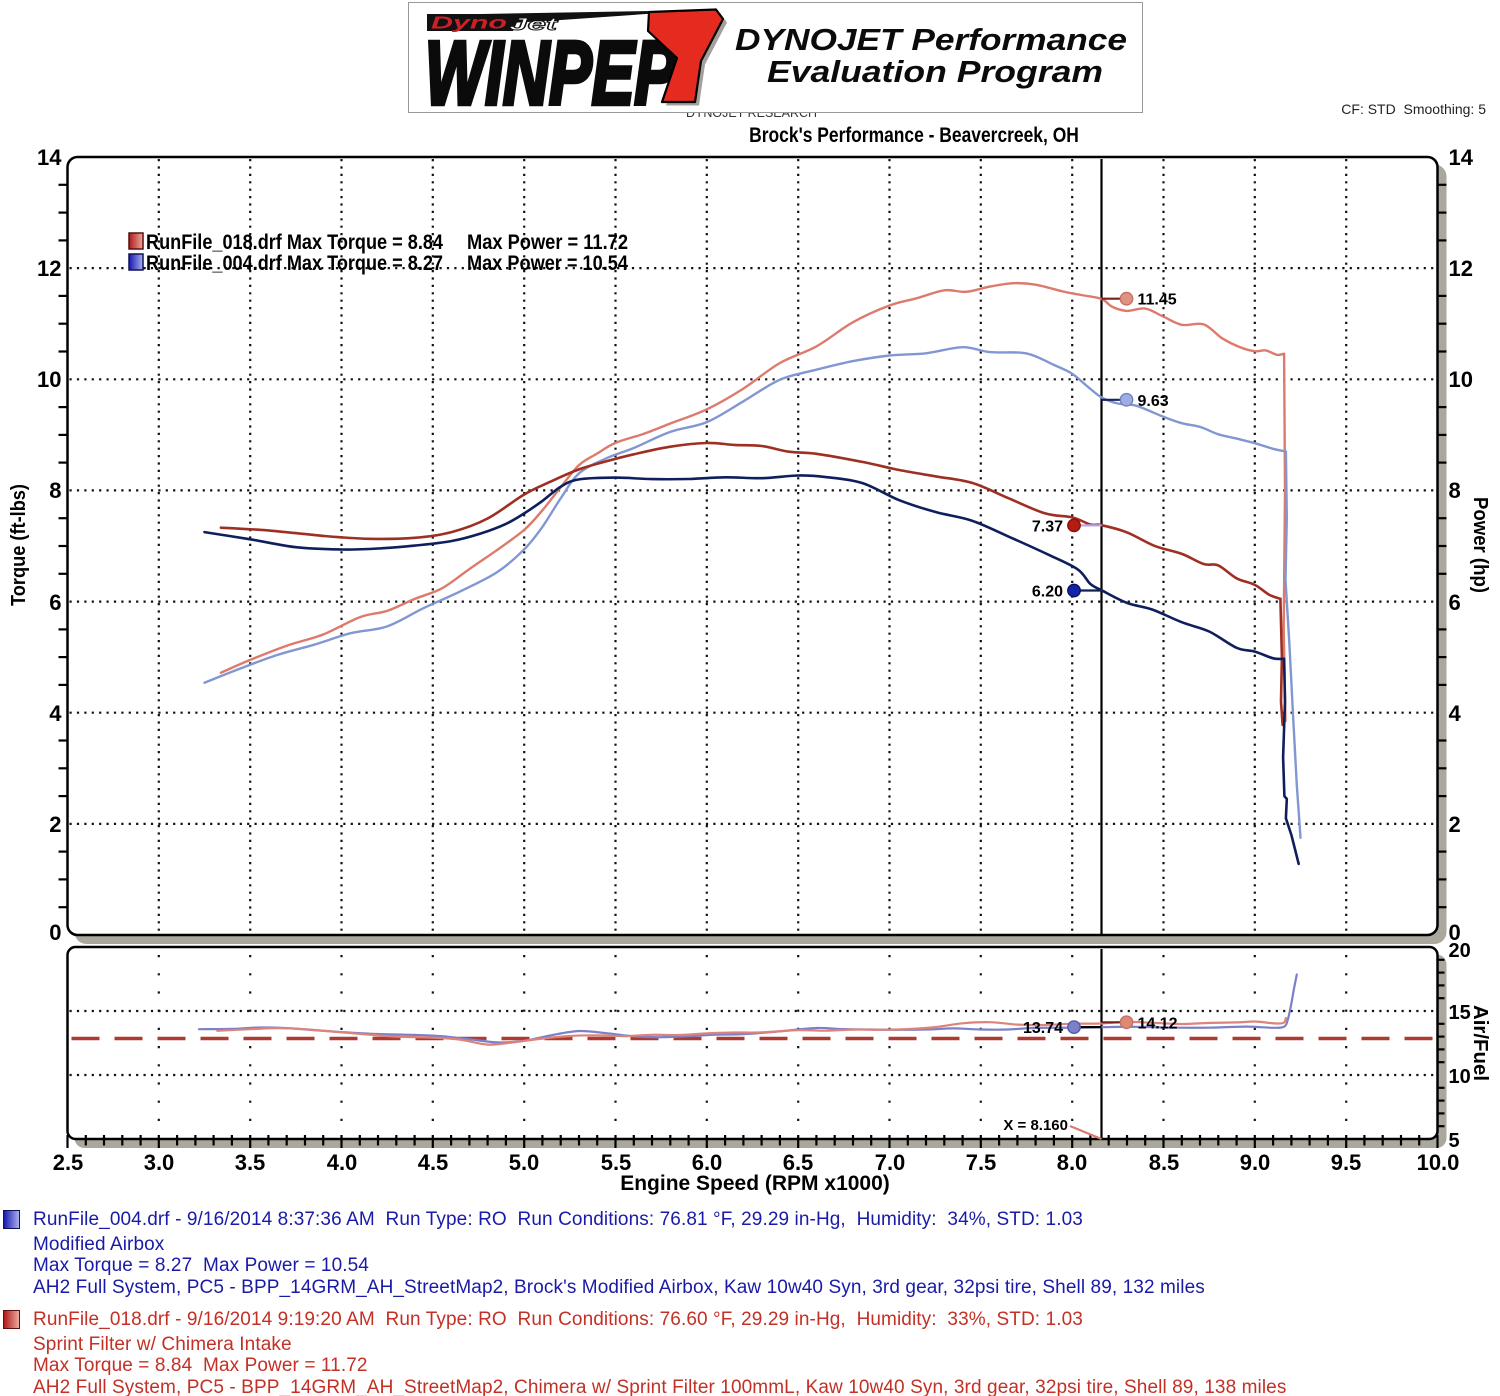 The width and height of the screenshot is (1500, 1396). What do you see at coordinates (1035, 1125) in the screenshot?
I see `svg-text: X = 8.160` at bounding box center [1035, 1125].